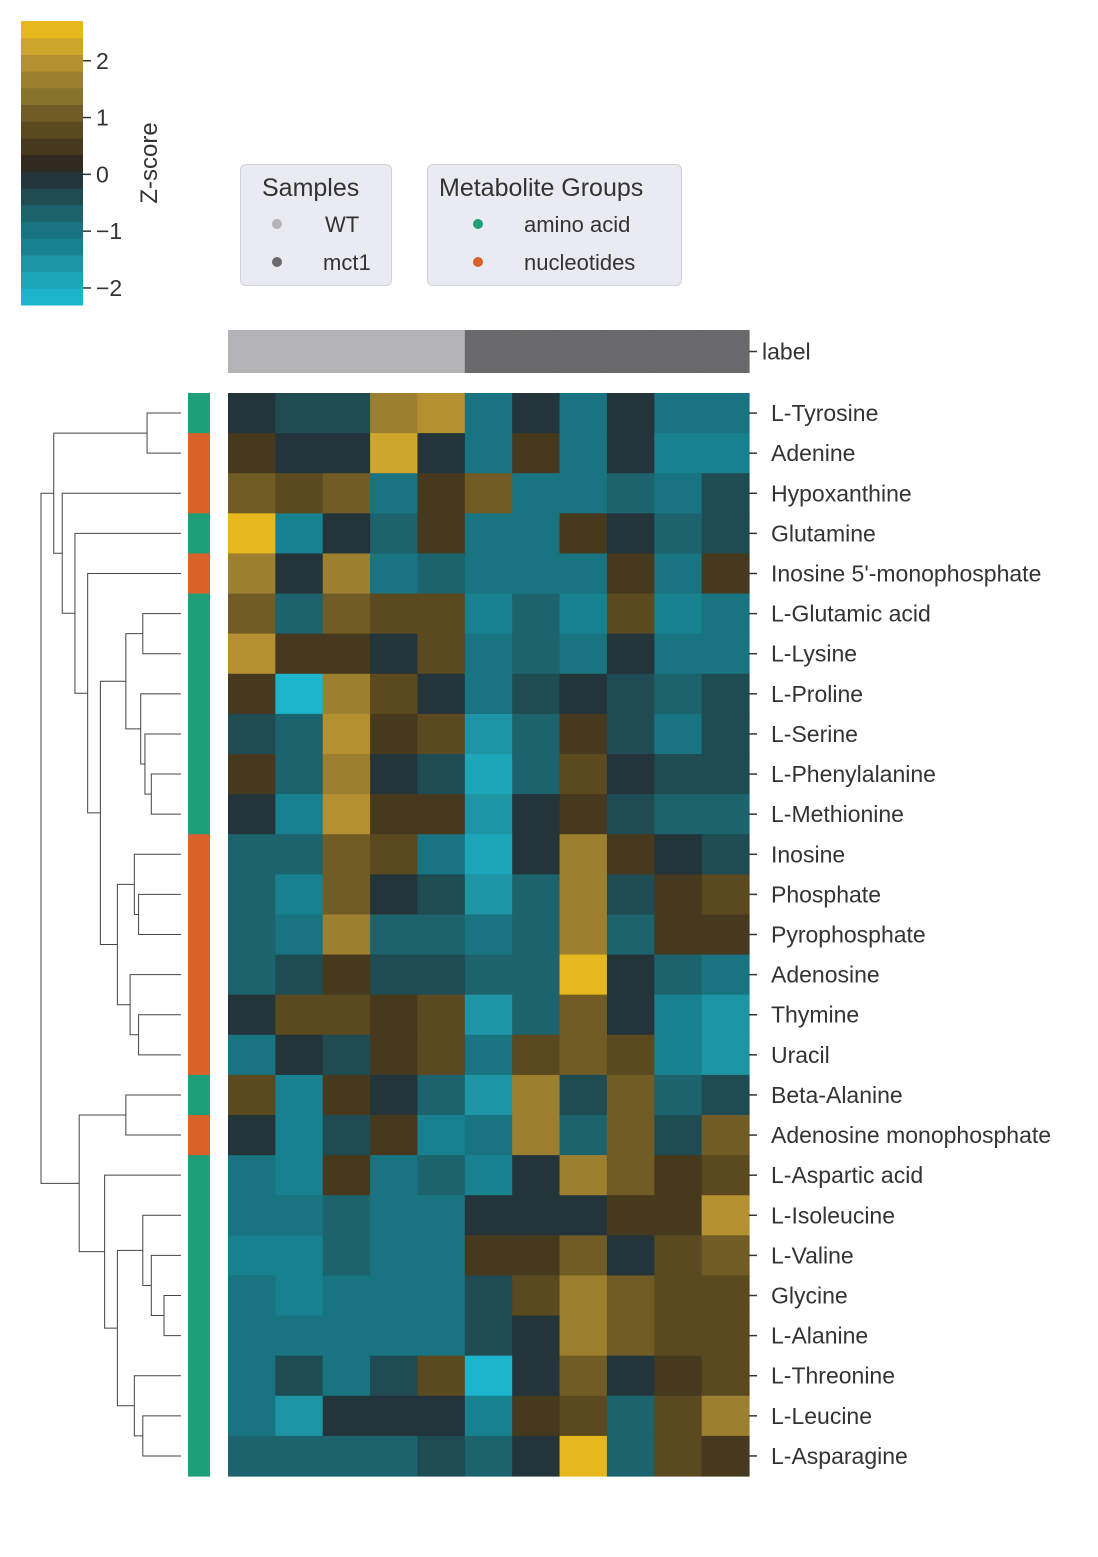 The image size is (1098, 1557). What do you see at coordinates (342, 224) in the screenshot?
I see `legend-label-wt: WT` at bounding box center [342, 224].